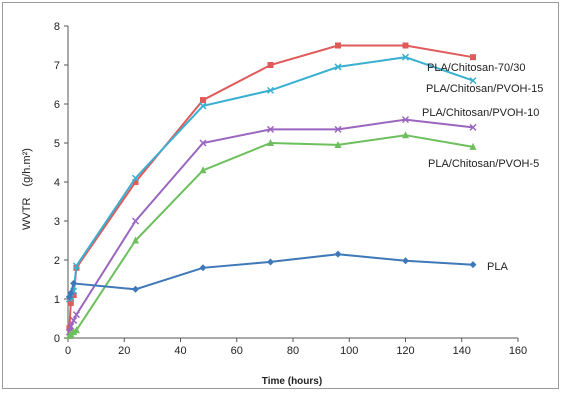 Image resolution: width=563 pixels, height=393 pixels. What do you see at coordinates (293, 351) in the screenshot?
I see `x-tick-label: 80` at bounding box center [293, 351].